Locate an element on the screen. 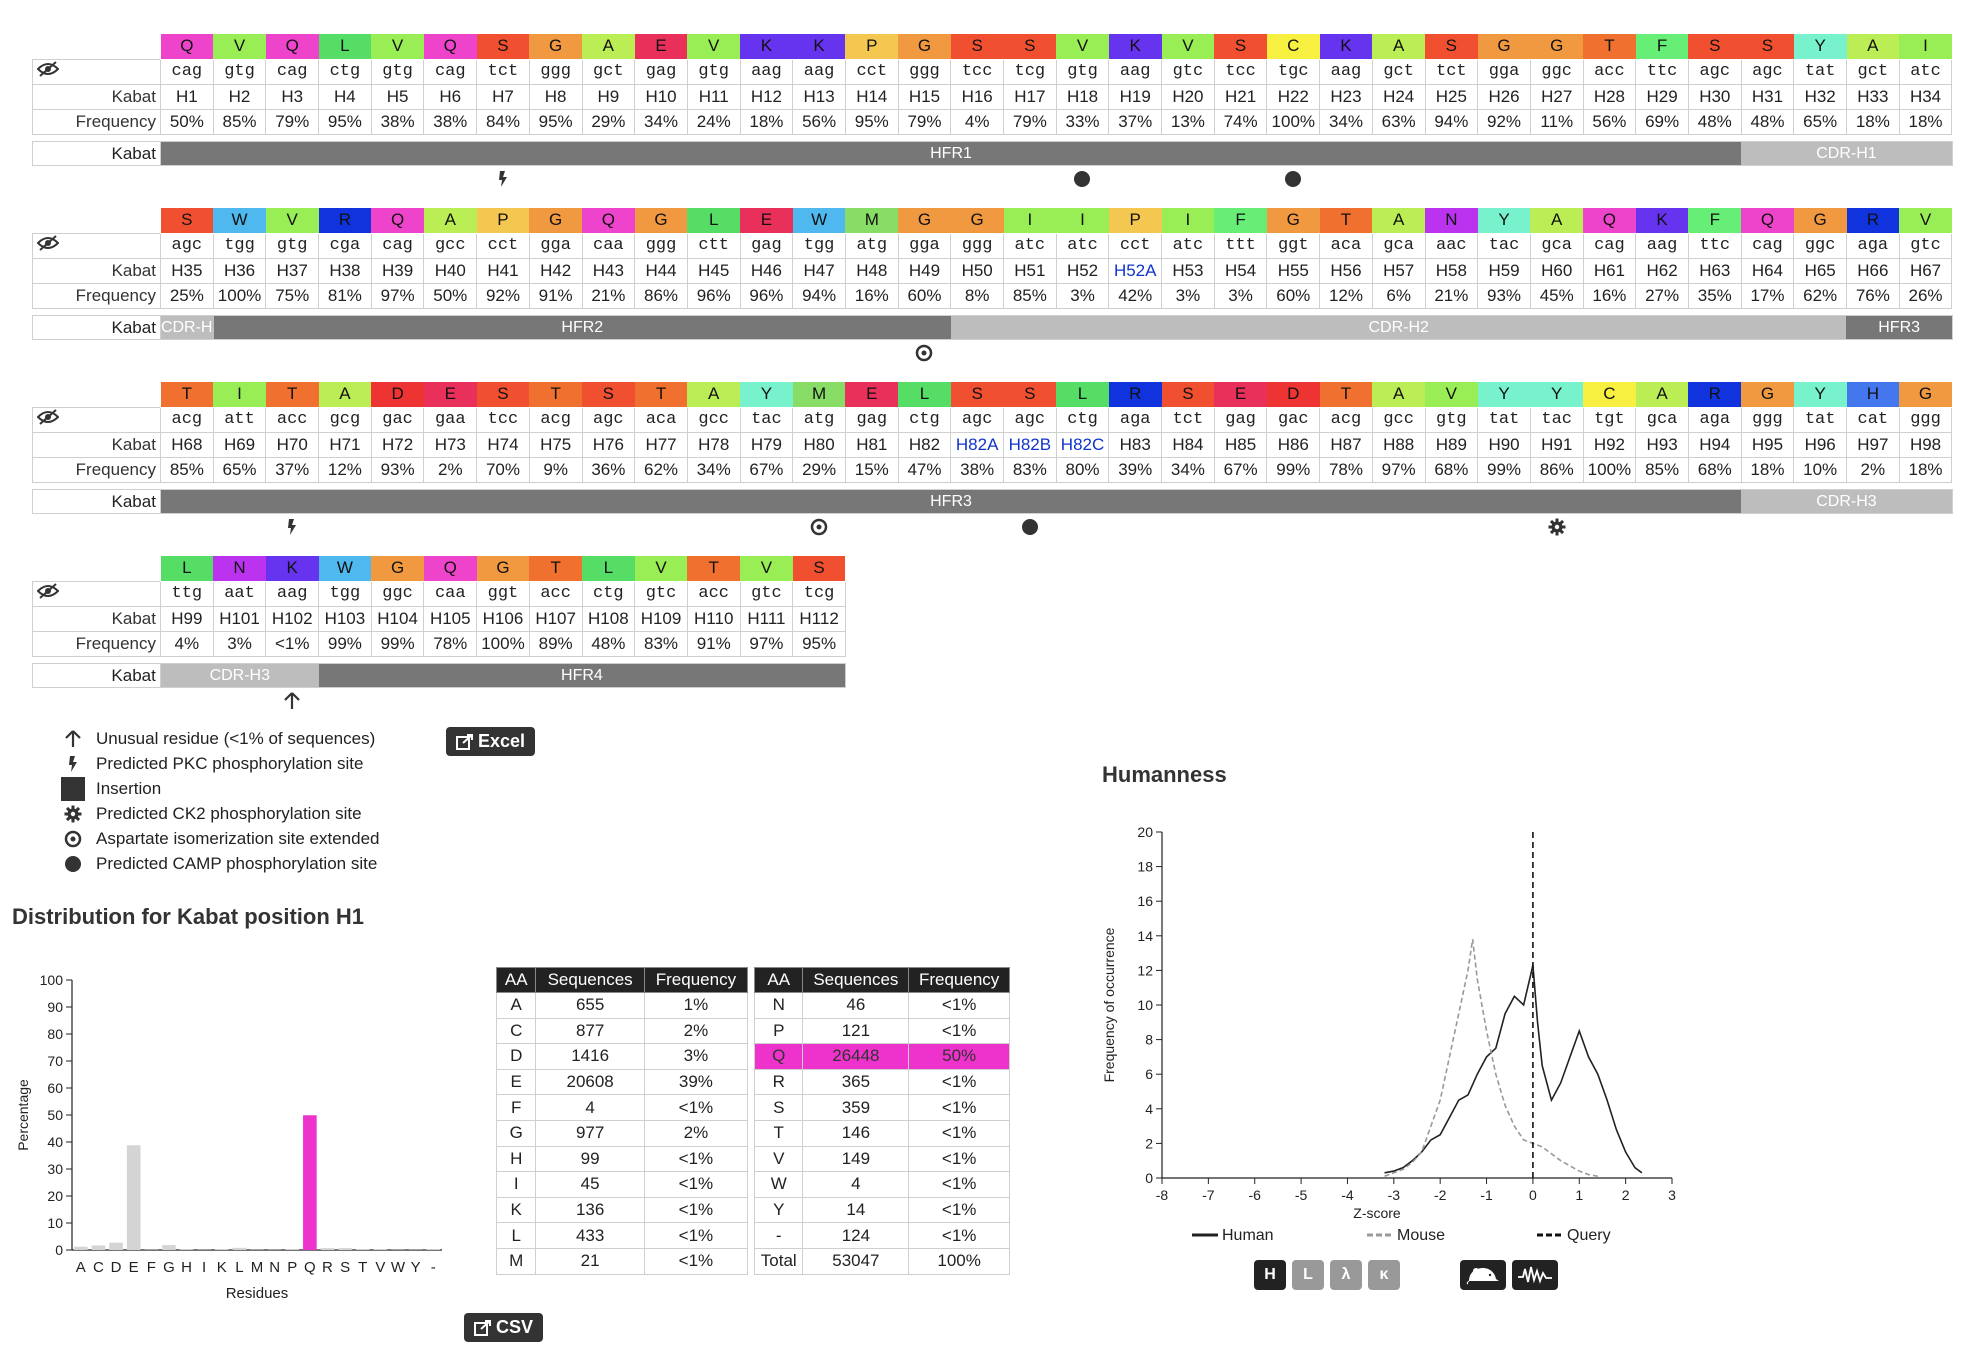  kabat-cell: H8 is located at coordinates (555, 96).